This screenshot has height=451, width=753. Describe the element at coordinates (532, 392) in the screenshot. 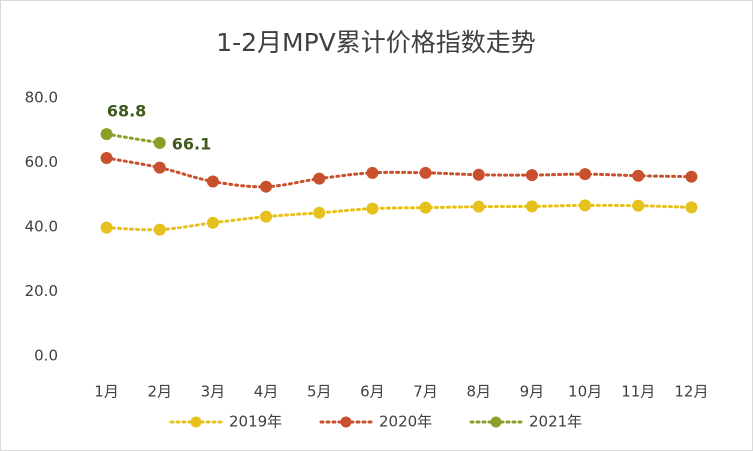

I see `x-tick-label: 9月` at that location.